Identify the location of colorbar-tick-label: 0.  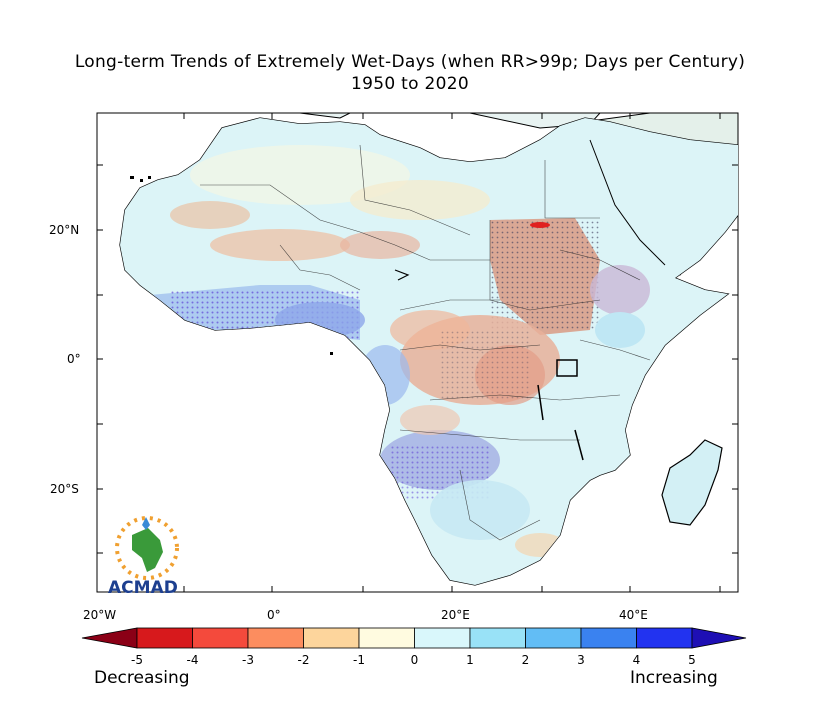
(414, 660).